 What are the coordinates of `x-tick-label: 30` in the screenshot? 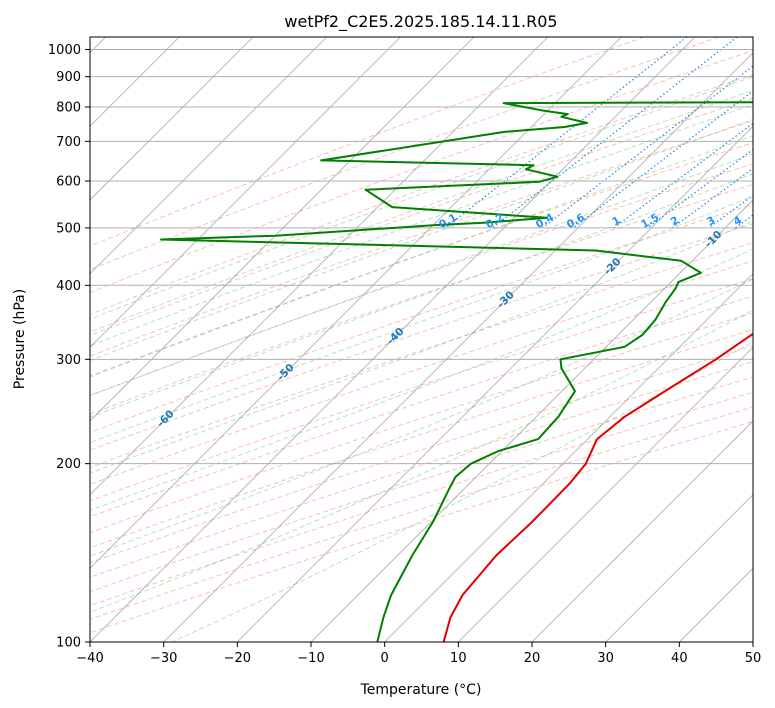 It's located at (605, 658).